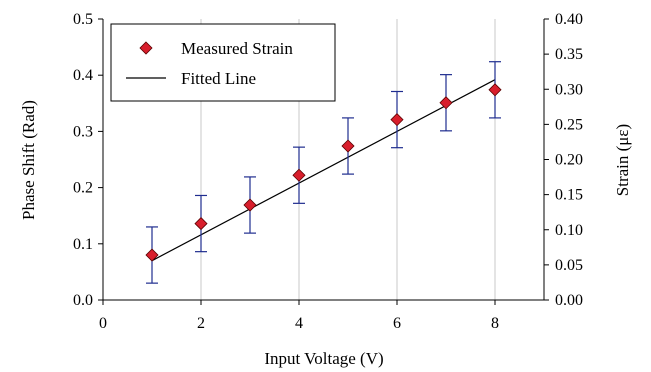 The image size is (651, 372). What do you see at coordinates (397, 323) in the screenshot?
I see `x-tick-label: 6` at bounding box center [397, 323].